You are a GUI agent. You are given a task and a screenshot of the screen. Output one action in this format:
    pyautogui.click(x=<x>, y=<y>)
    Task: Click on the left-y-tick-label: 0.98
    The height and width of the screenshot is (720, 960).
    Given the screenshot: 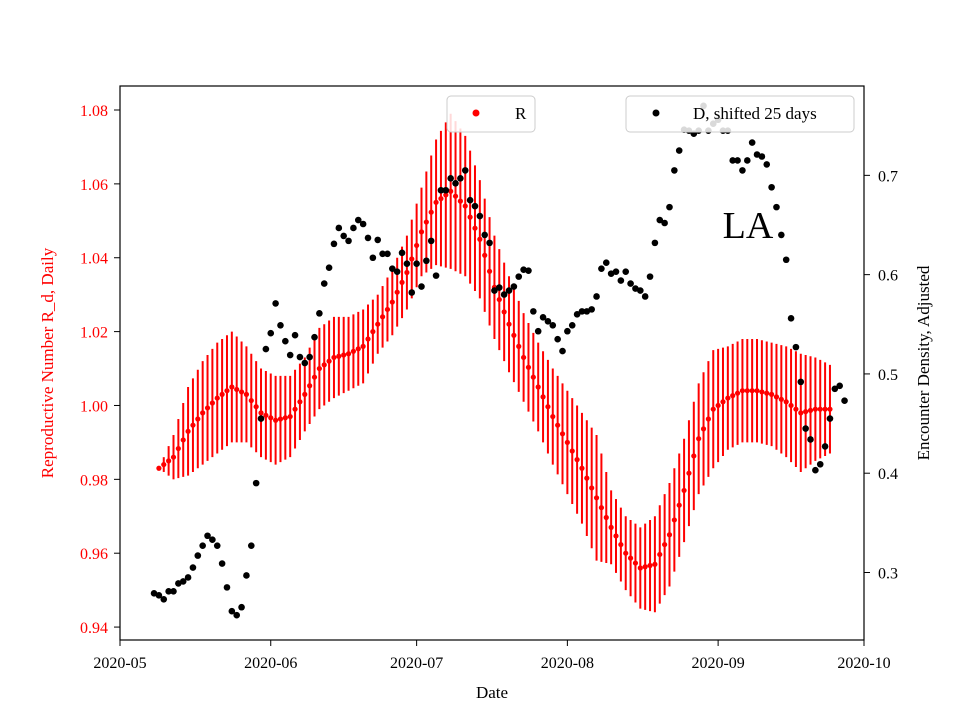 What is the action you would take?
    pyautogui.click(x=94, y=480)
    